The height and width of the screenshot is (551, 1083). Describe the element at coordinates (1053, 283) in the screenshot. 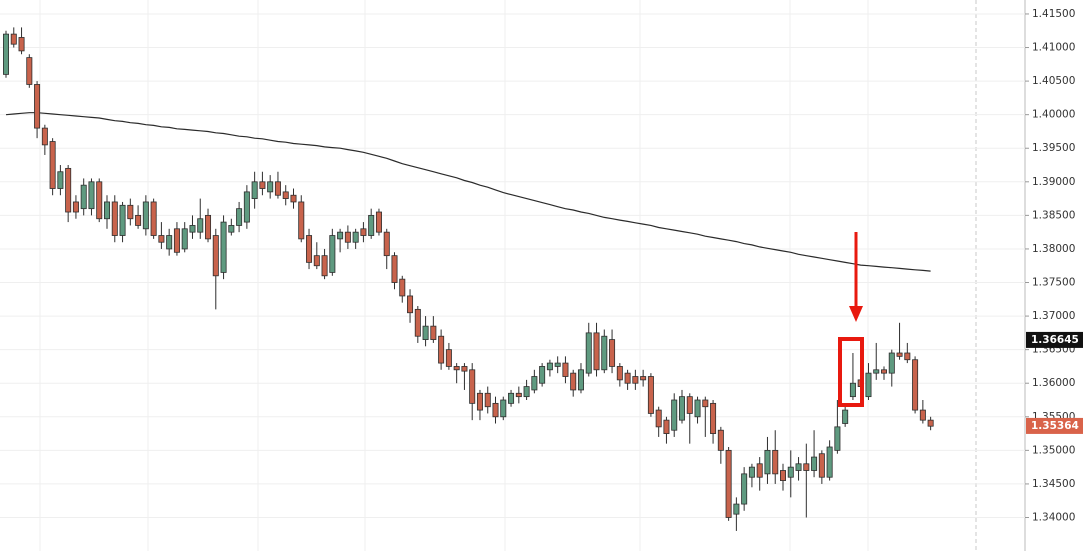

I see `y-tick-label: 1.37500` at that location.